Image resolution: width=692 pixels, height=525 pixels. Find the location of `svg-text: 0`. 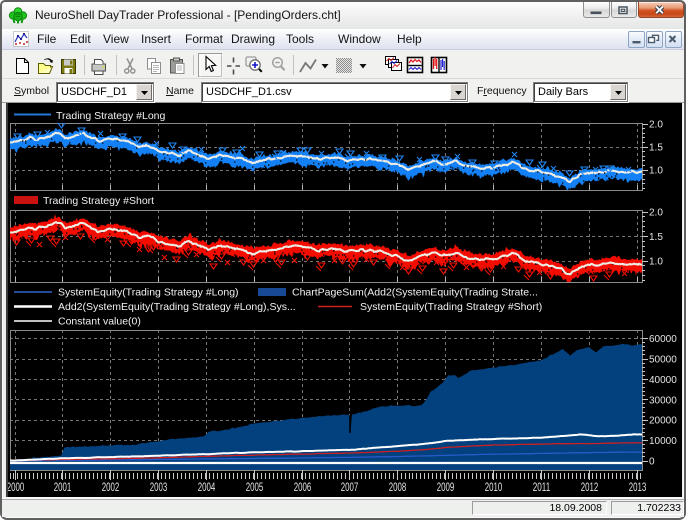

svg-text: 0 is located at coordinates (652, 462).